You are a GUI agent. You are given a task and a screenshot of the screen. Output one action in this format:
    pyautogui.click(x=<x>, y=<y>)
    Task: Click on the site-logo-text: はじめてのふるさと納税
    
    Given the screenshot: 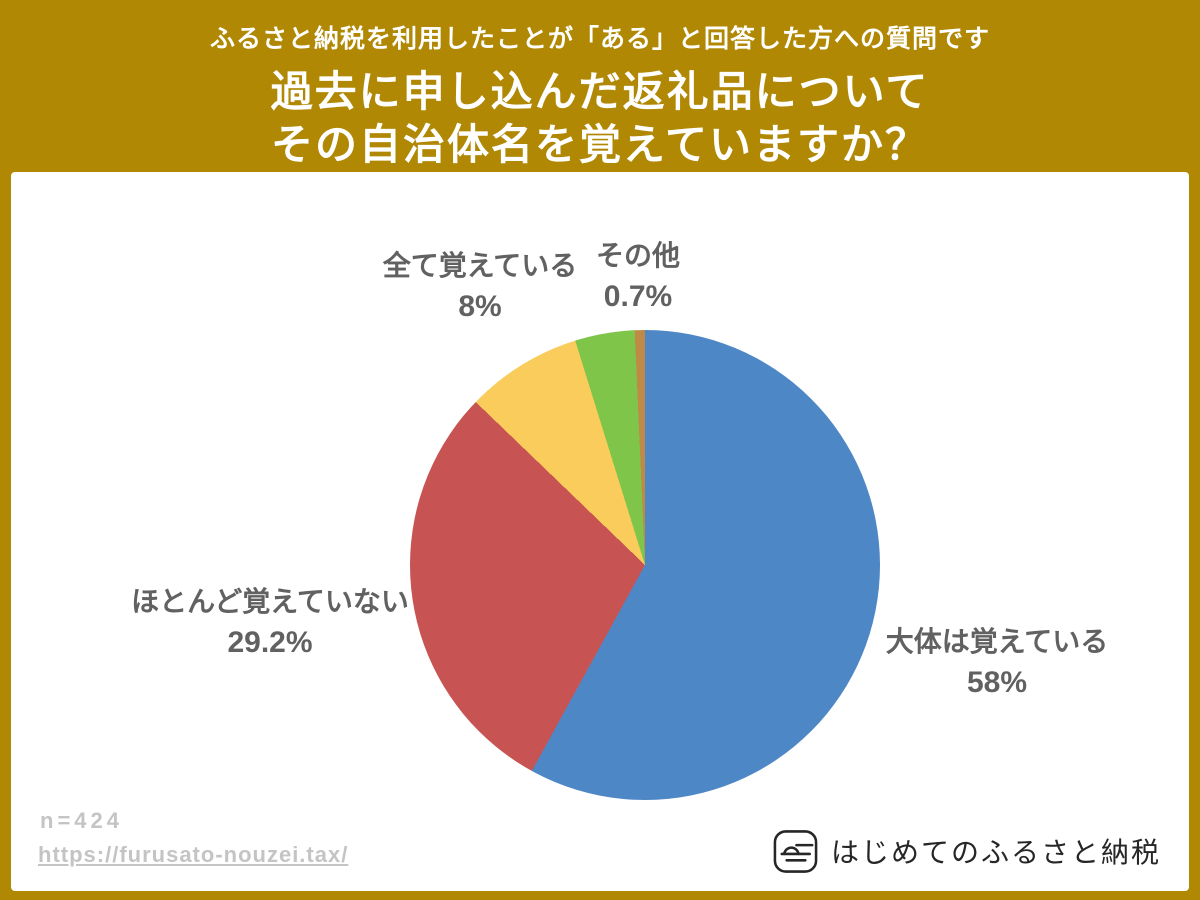 What is the action you would take?
    pyautogui.click(x=995, y=853)
    